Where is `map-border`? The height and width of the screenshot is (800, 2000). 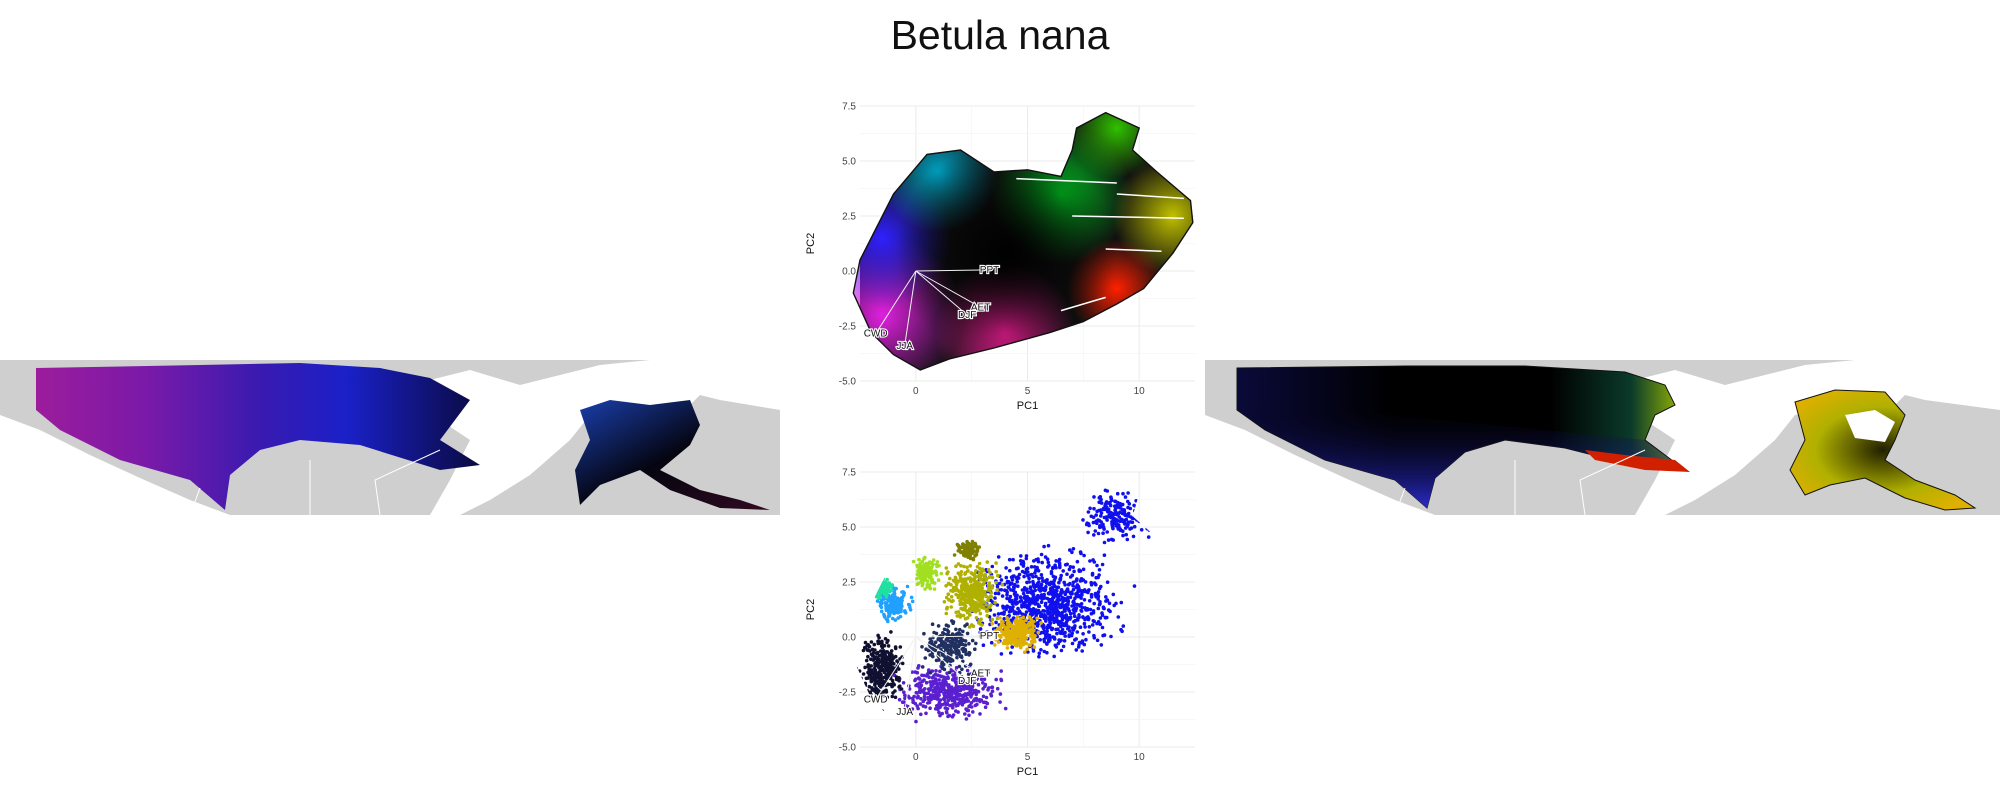 map-border is located at coordinates (375, 482).